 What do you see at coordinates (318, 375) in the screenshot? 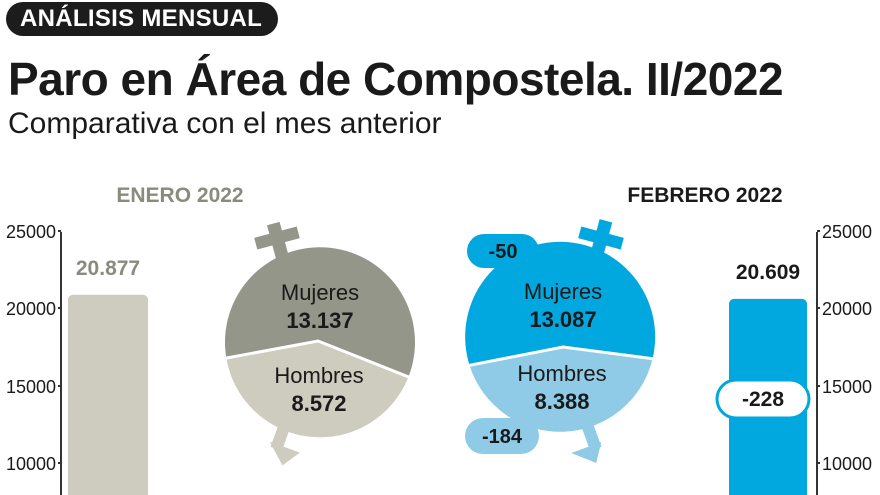
I see `hombres-label-enero: Hombres` at bounding box center [318, 375].